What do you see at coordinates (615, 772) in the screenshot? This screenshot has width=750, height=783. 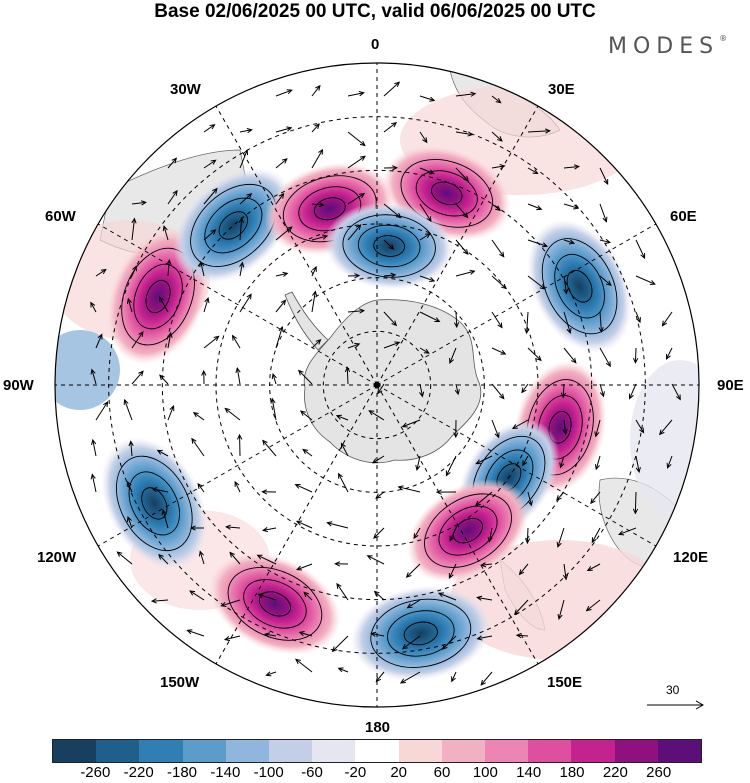 I see `colorbar-tick-label: 220` at bounding box center [615, 772].